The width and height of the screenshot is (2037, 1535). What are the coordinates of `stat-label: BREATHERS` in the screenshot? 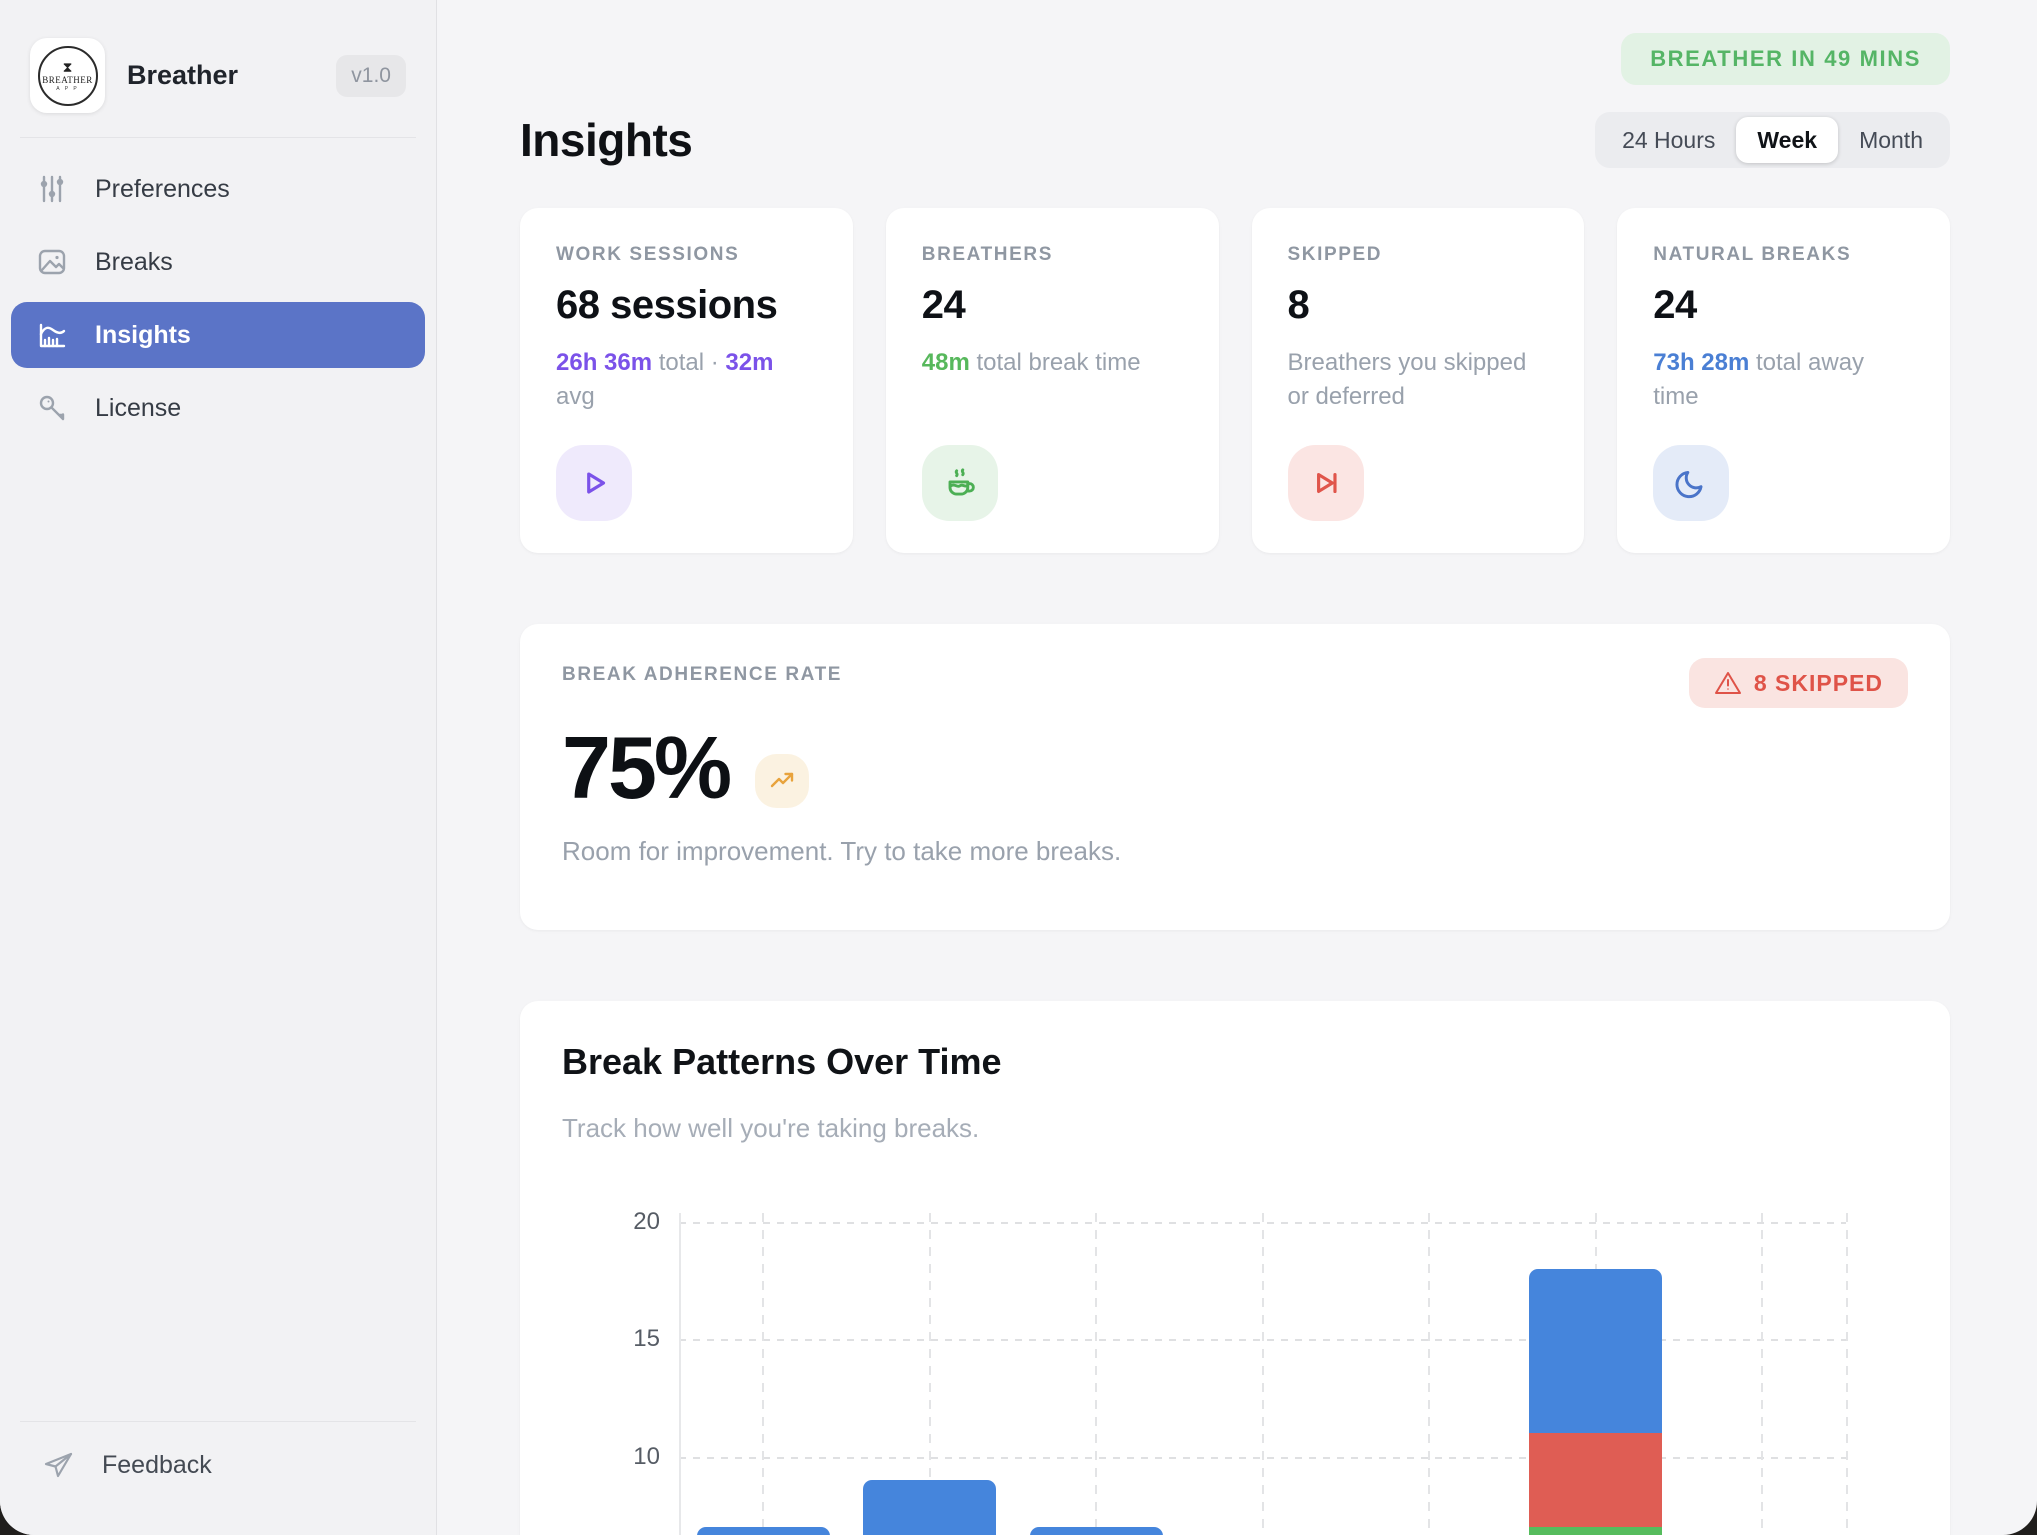 It's located at (987, 254).